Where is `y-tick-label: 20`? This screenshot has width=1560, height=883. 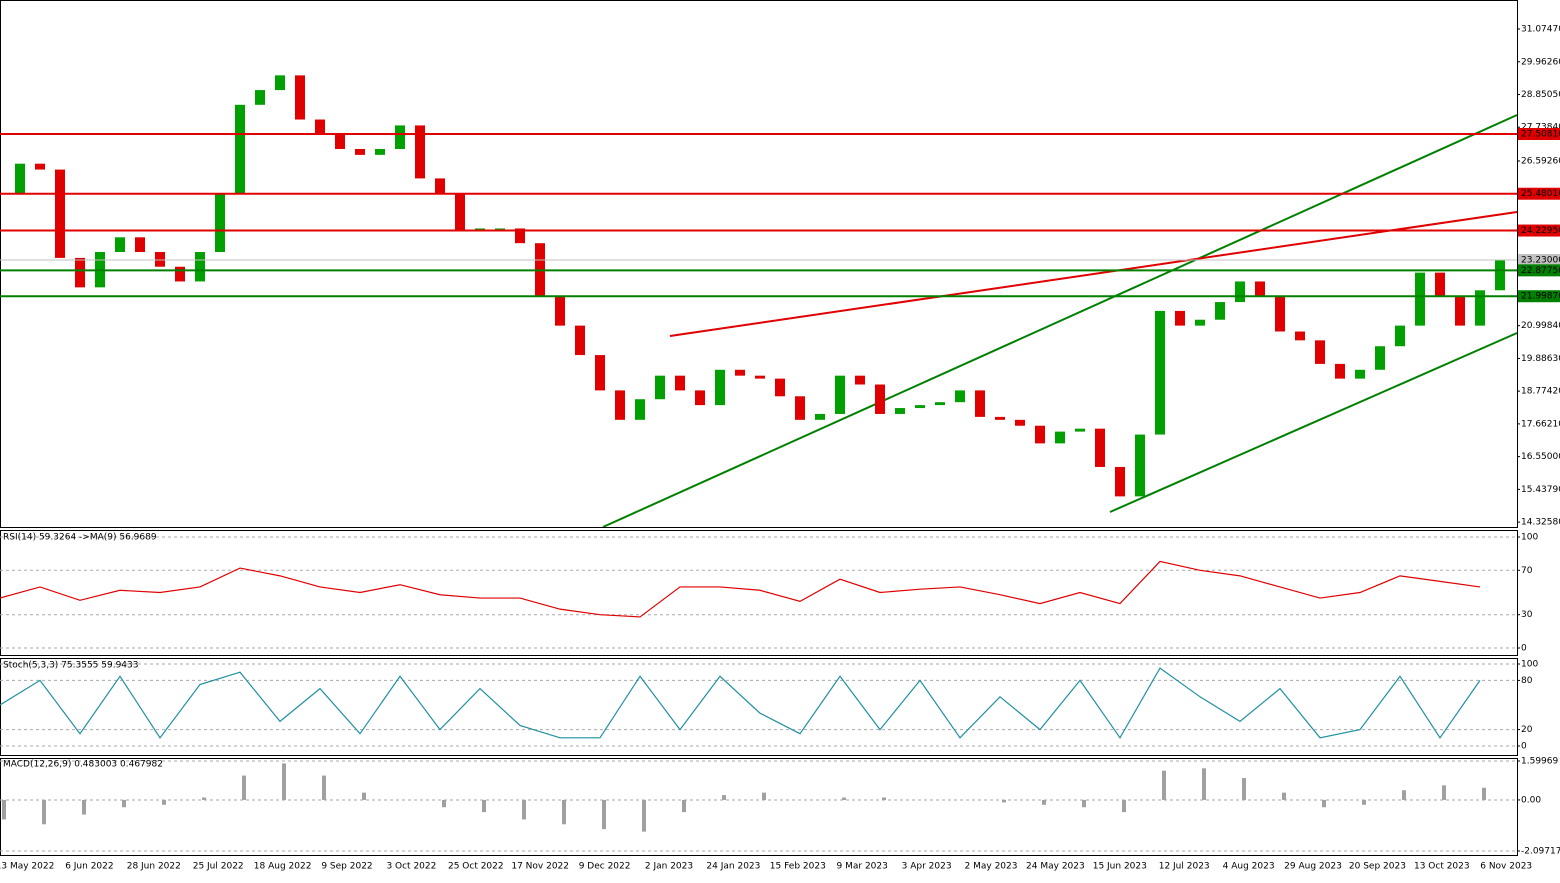
y-tick-label: 20 is located at coordinates (1527, 730).